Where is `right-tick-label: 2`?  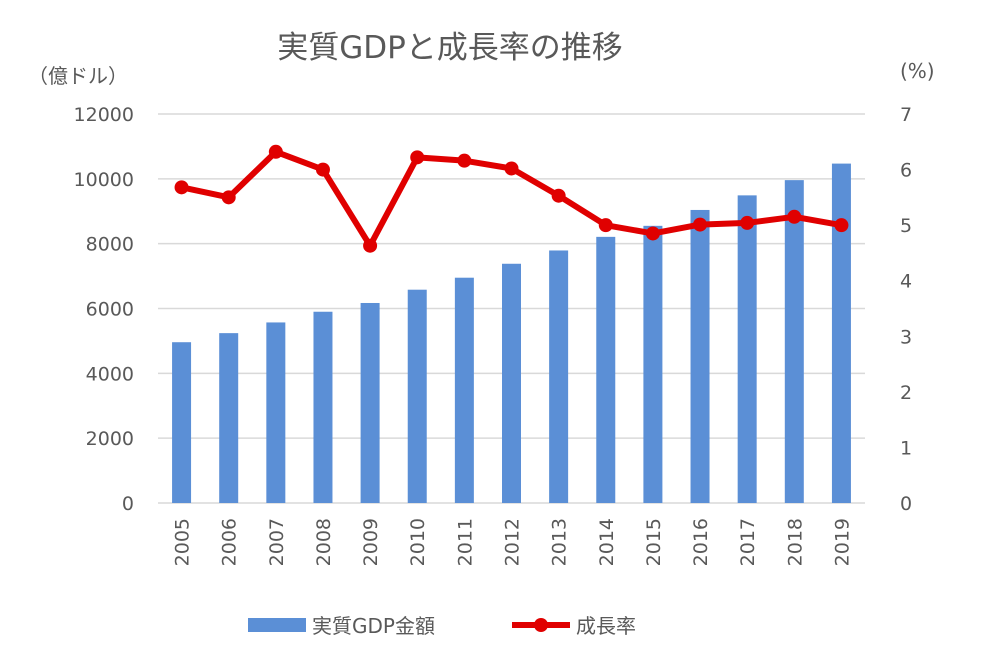
right-tick-label: 2 is located at coordinates (906, 393).